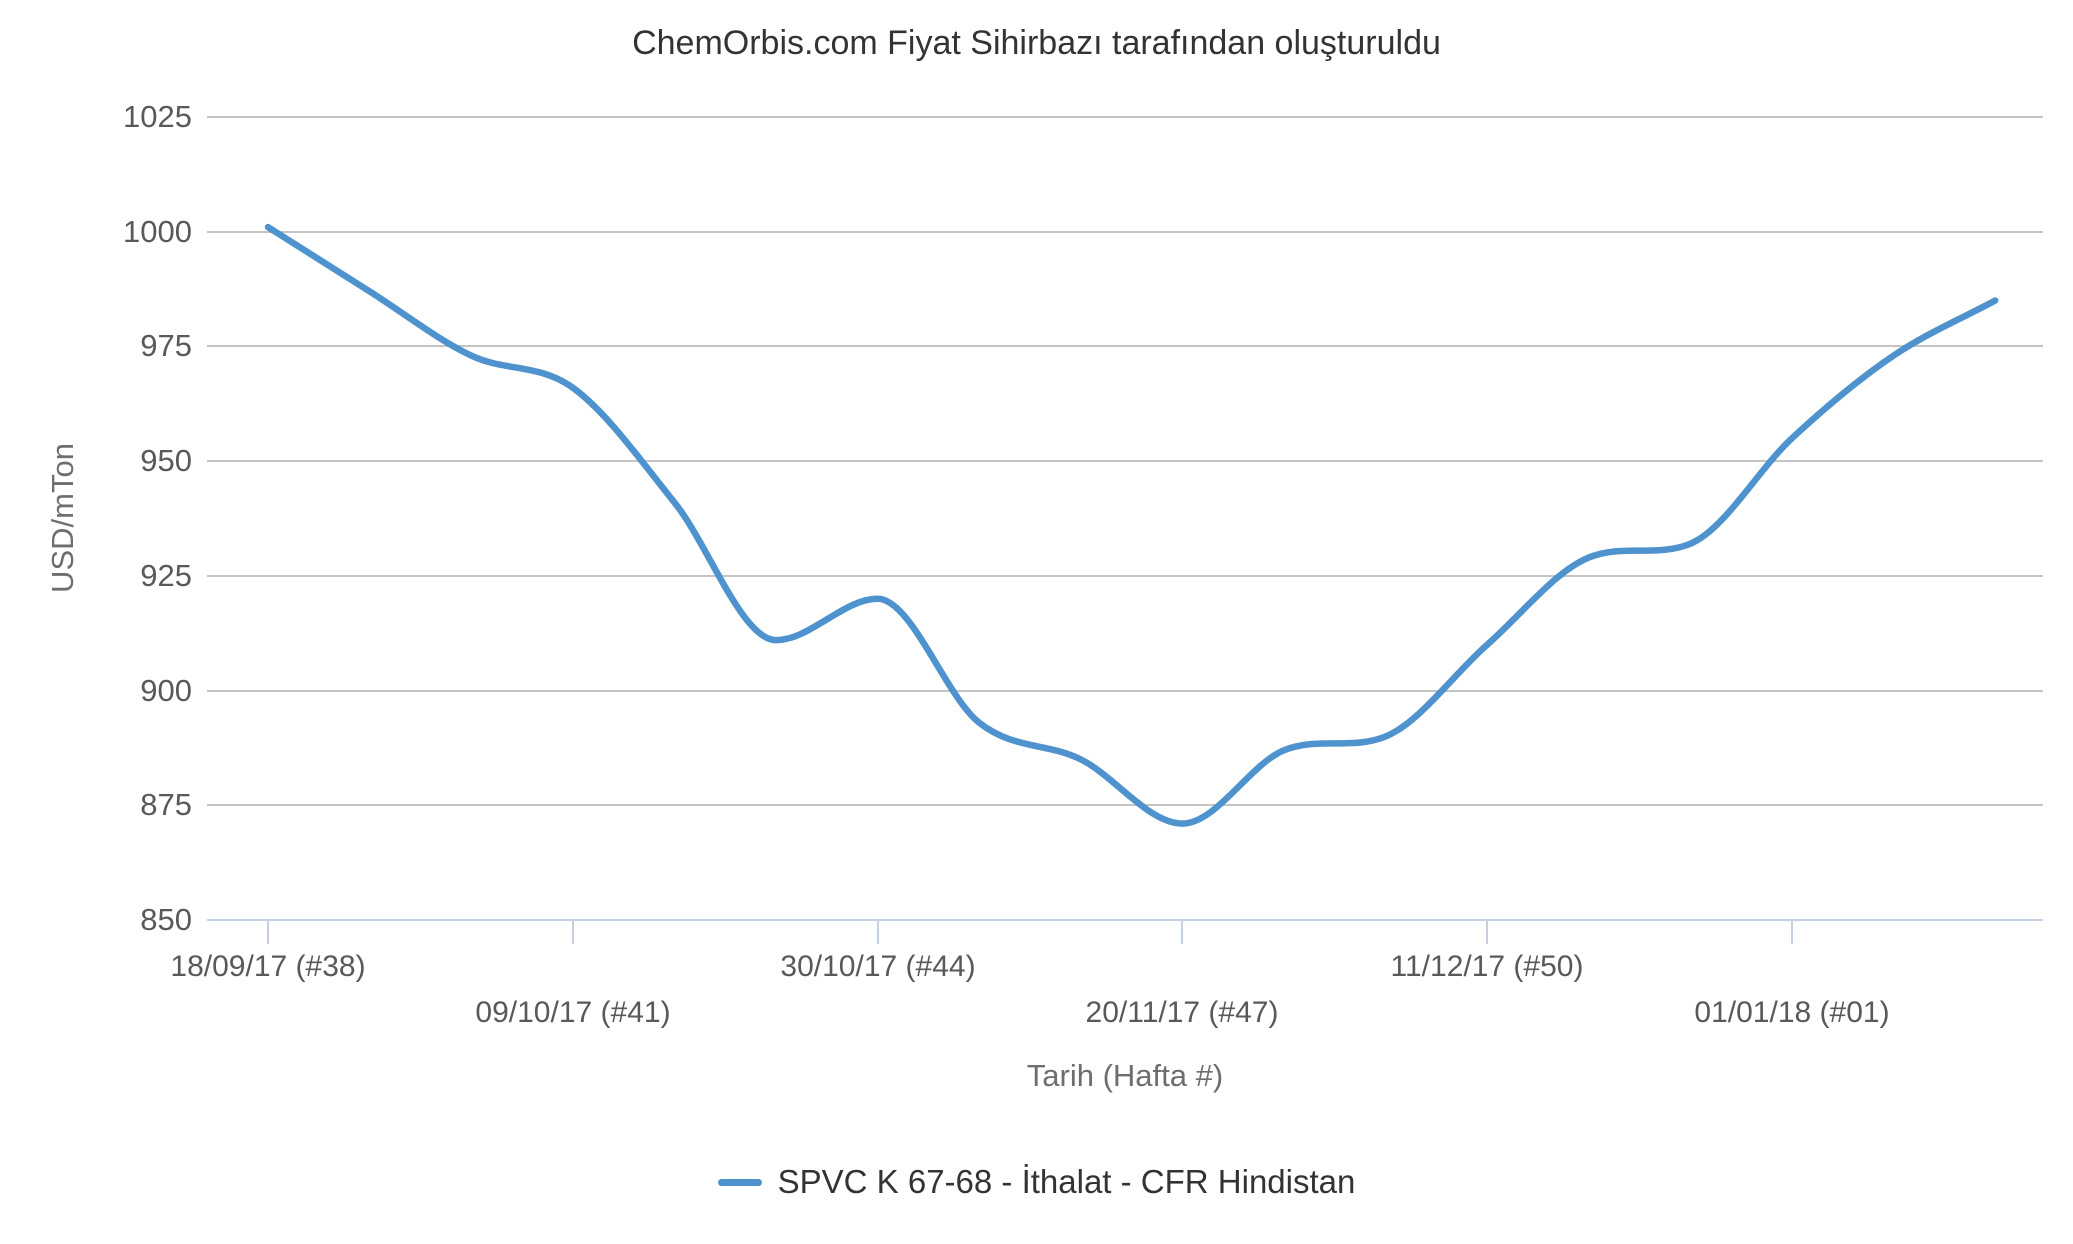 The width and height of the screenshot is (2073, 1244). Describe the element at coordinates (1487, 966) in the screenshot. I see `x-axis-label: 11/12/17 (#50)` at that location.